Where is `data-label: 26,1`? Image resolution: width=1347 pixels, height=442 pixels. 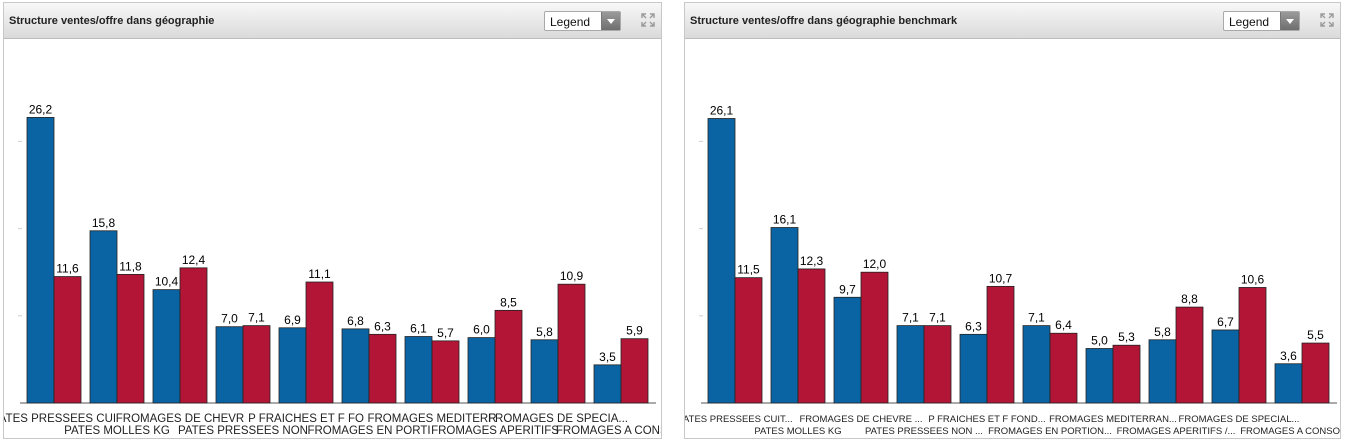 data-label: 26,1 is located at coordinates (722, 111).